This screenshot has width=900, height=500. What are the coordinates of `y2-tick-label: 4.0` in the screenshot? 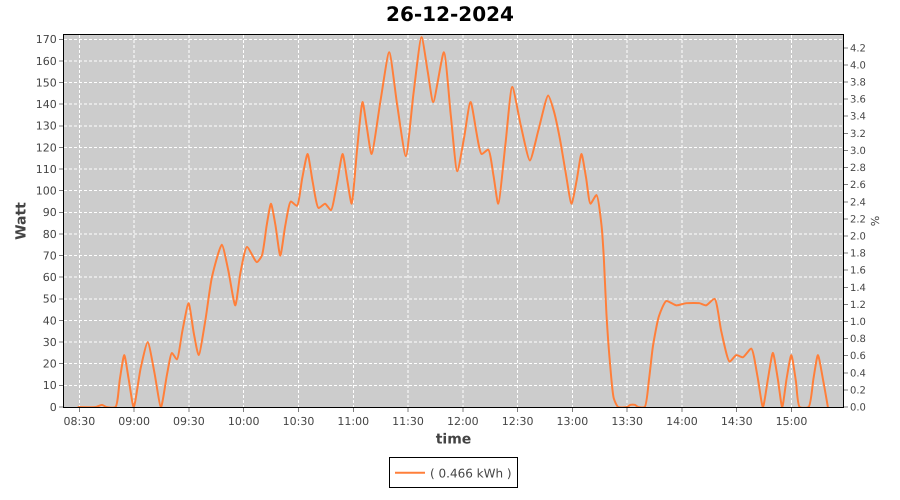 It's located at (858, 66).